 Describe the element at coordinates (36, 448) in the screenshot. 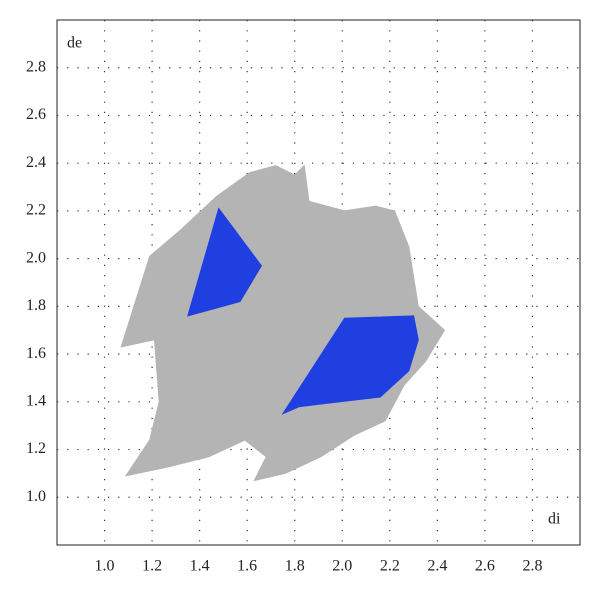

I see `y-tick-label: 1.2` at that location.